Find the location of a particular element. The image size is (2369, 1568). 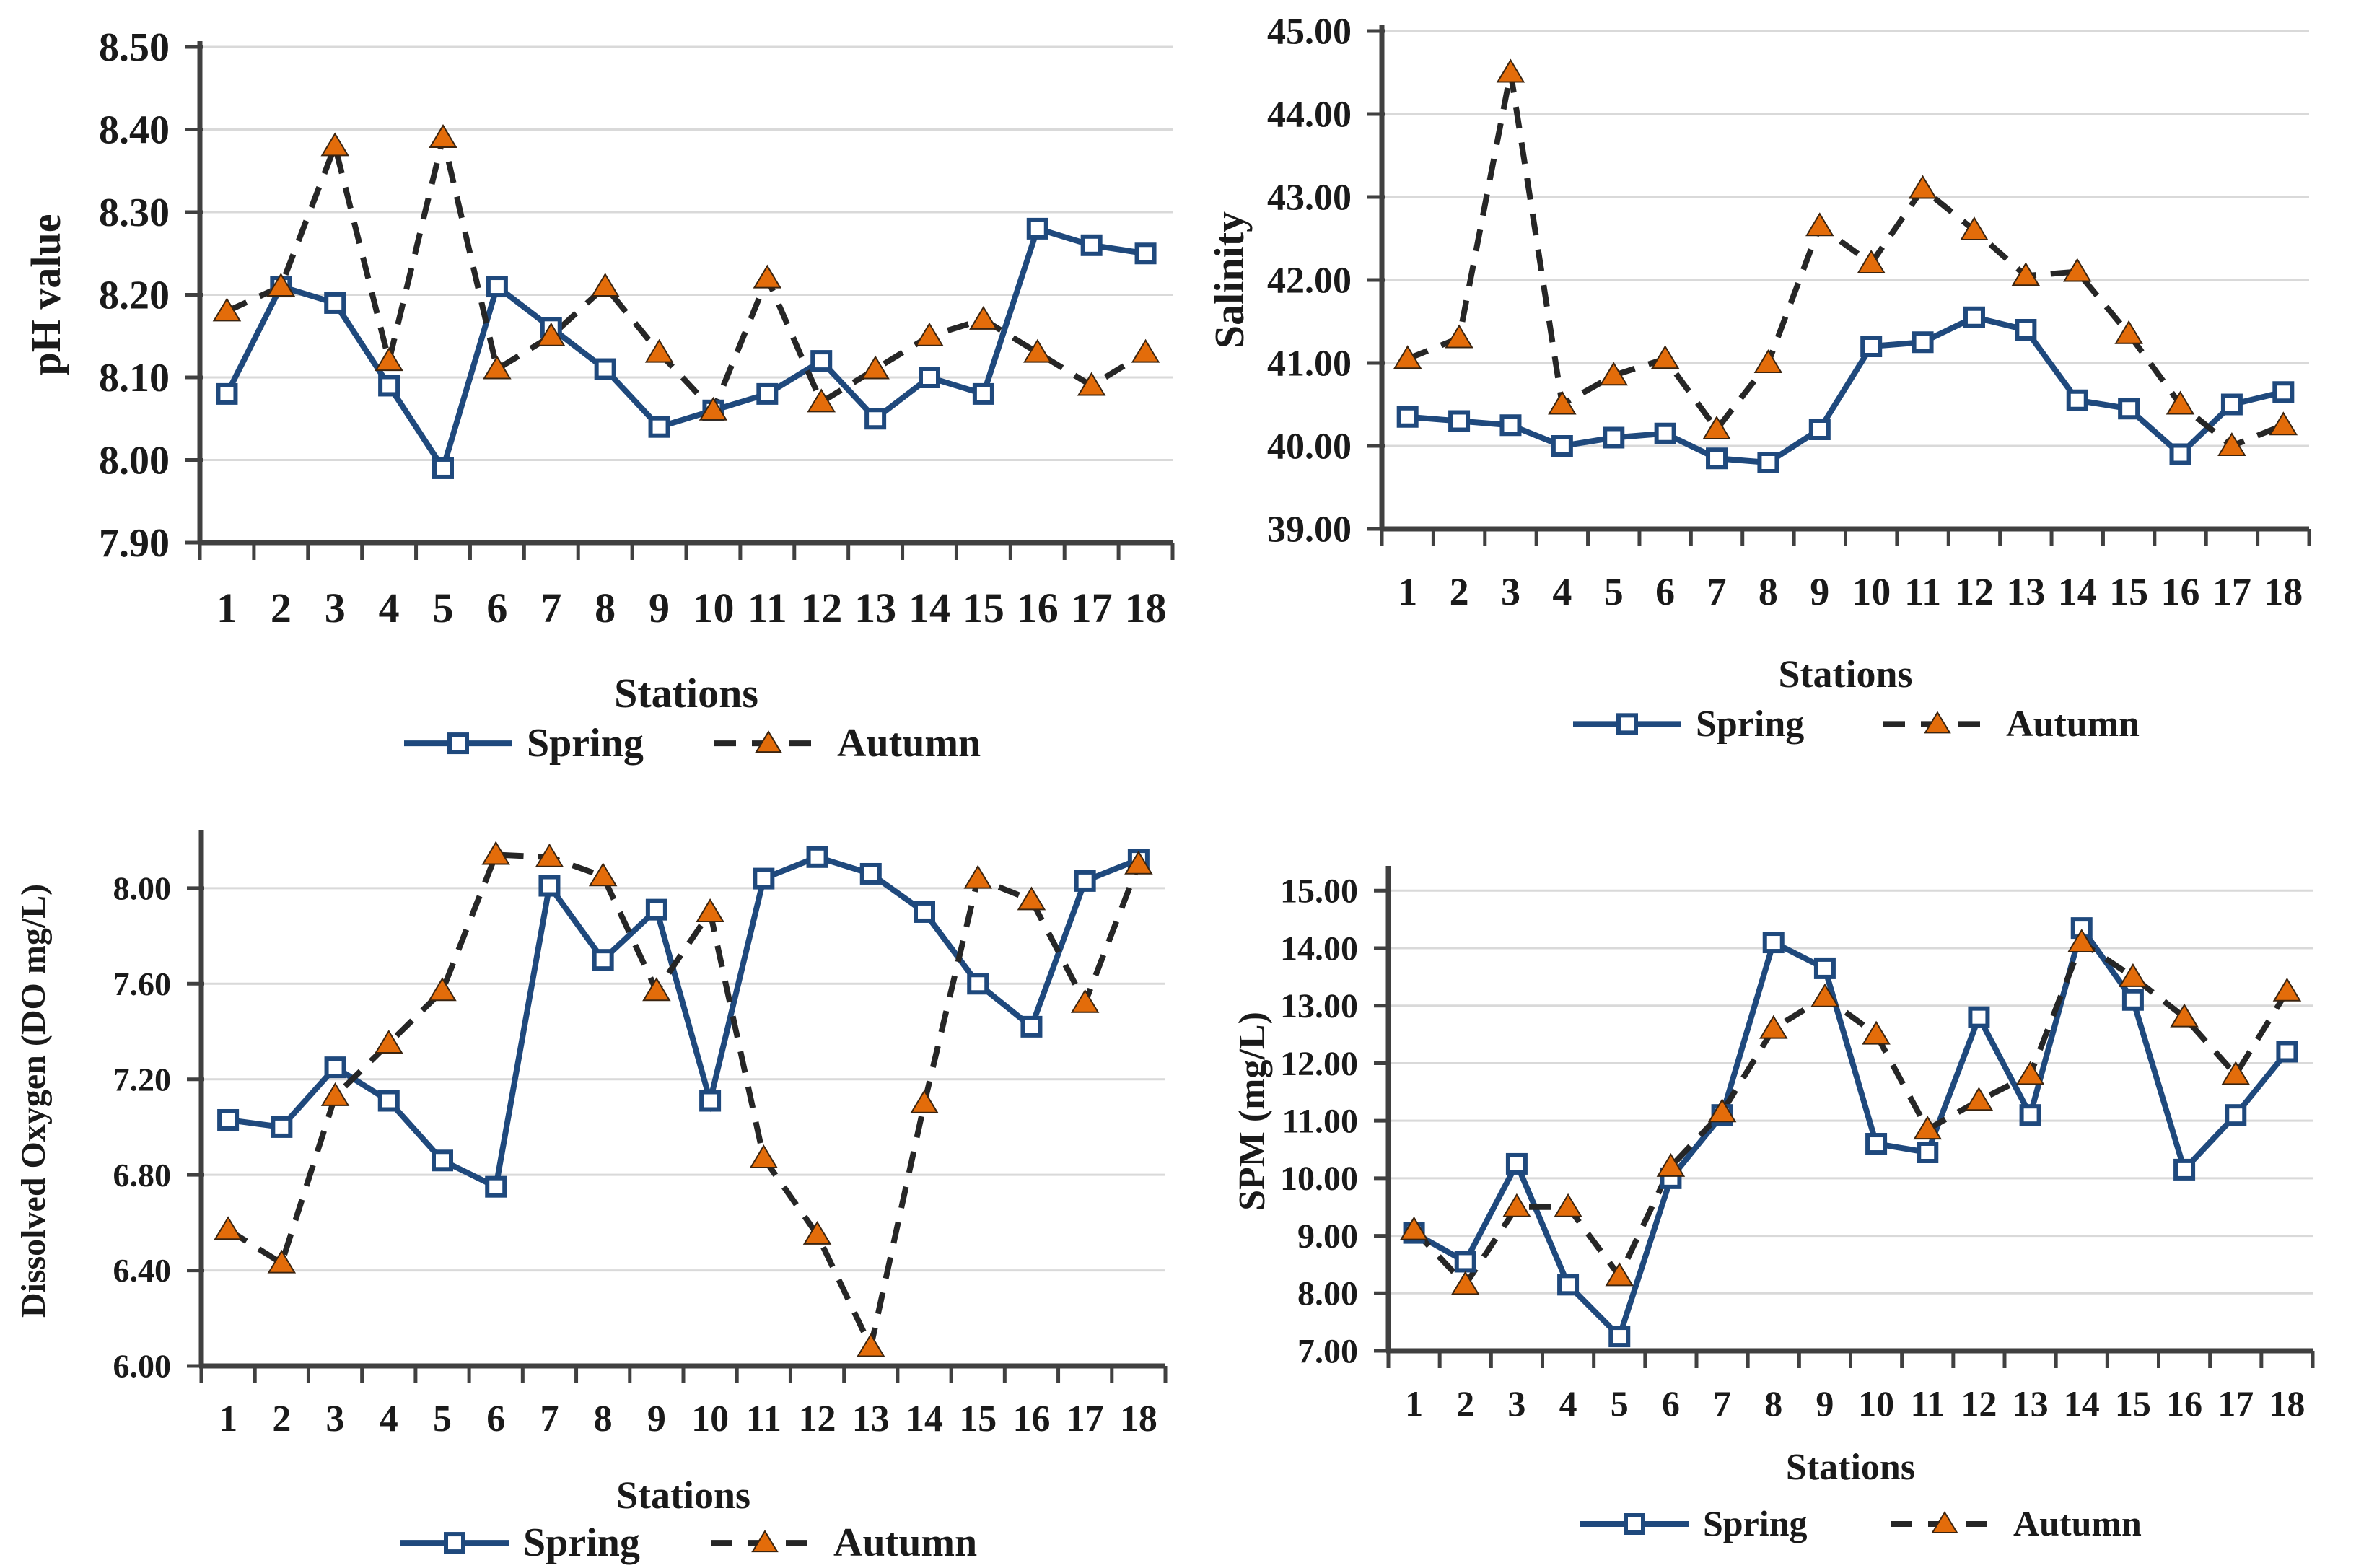

y-tick-label: 7.60 is located at coordinates (142, 983).